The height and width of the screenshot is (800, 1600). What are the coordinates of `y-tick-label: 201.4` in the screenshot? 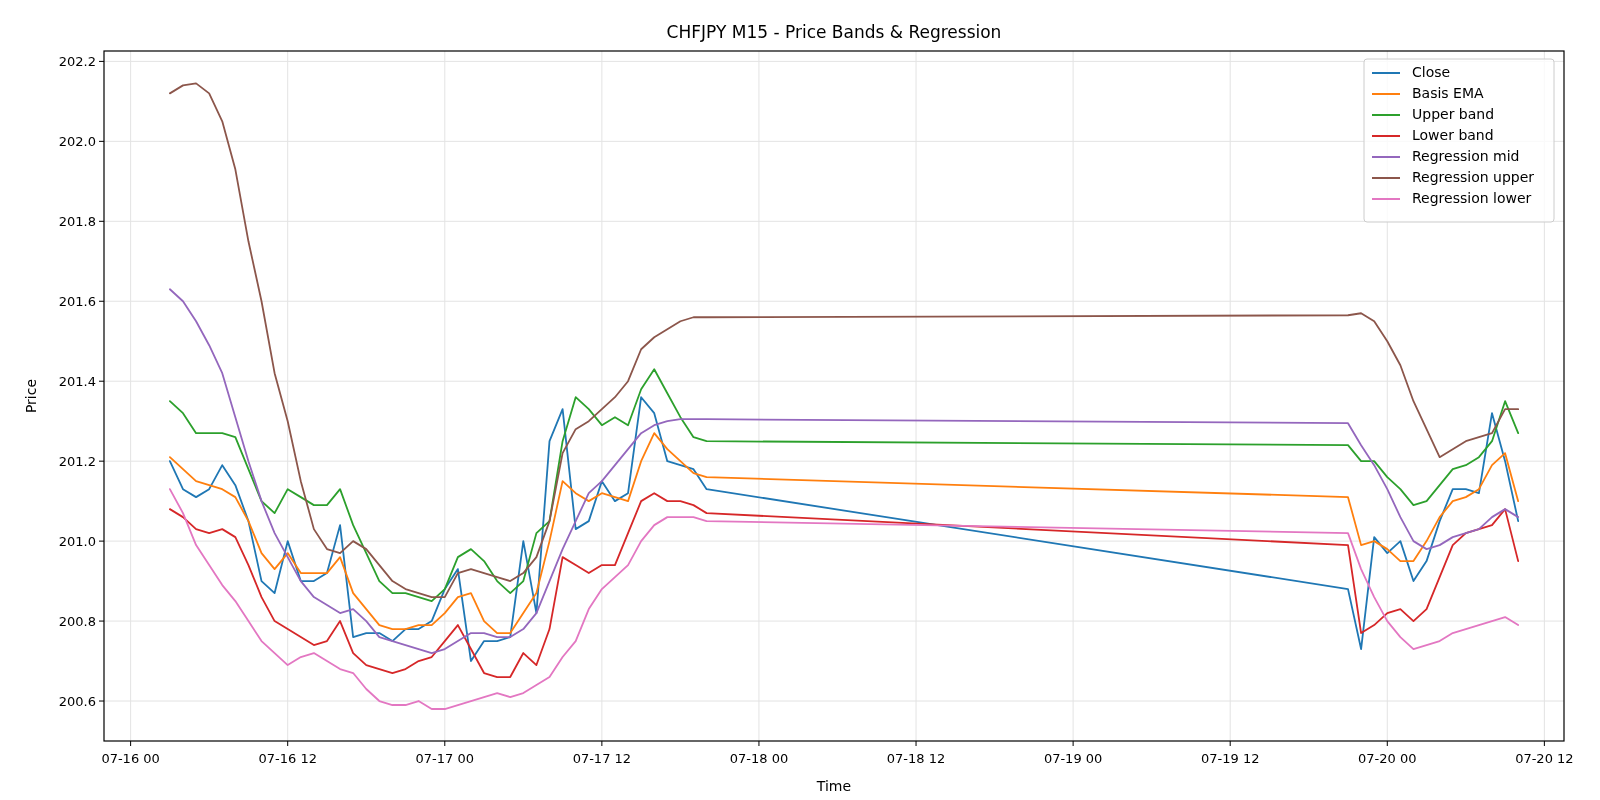 It's located at (77, 381).